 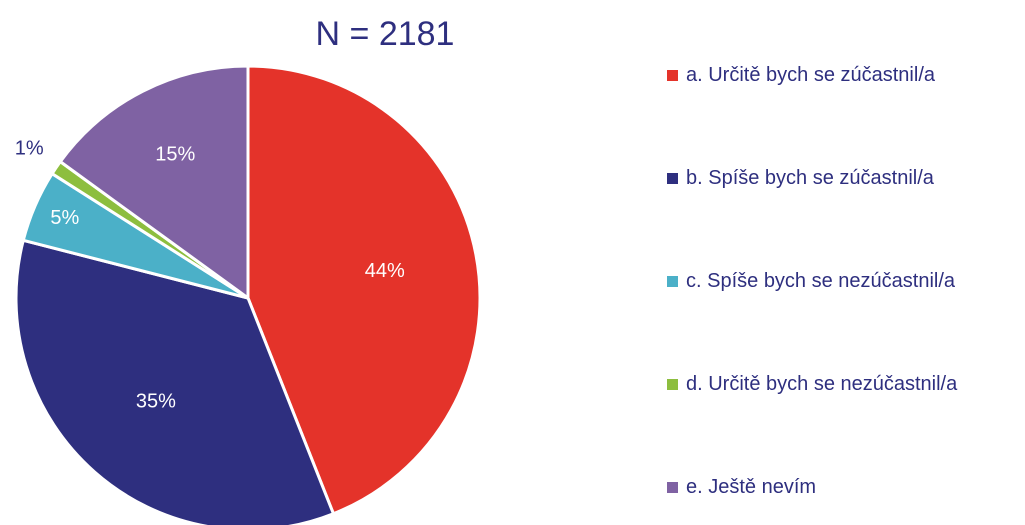 What do you see at coordinates (810, 75) in the screenshot?
I see `legend-label: a. Určitě bych se zúčastnil/a` at bounding box center [810, 75].